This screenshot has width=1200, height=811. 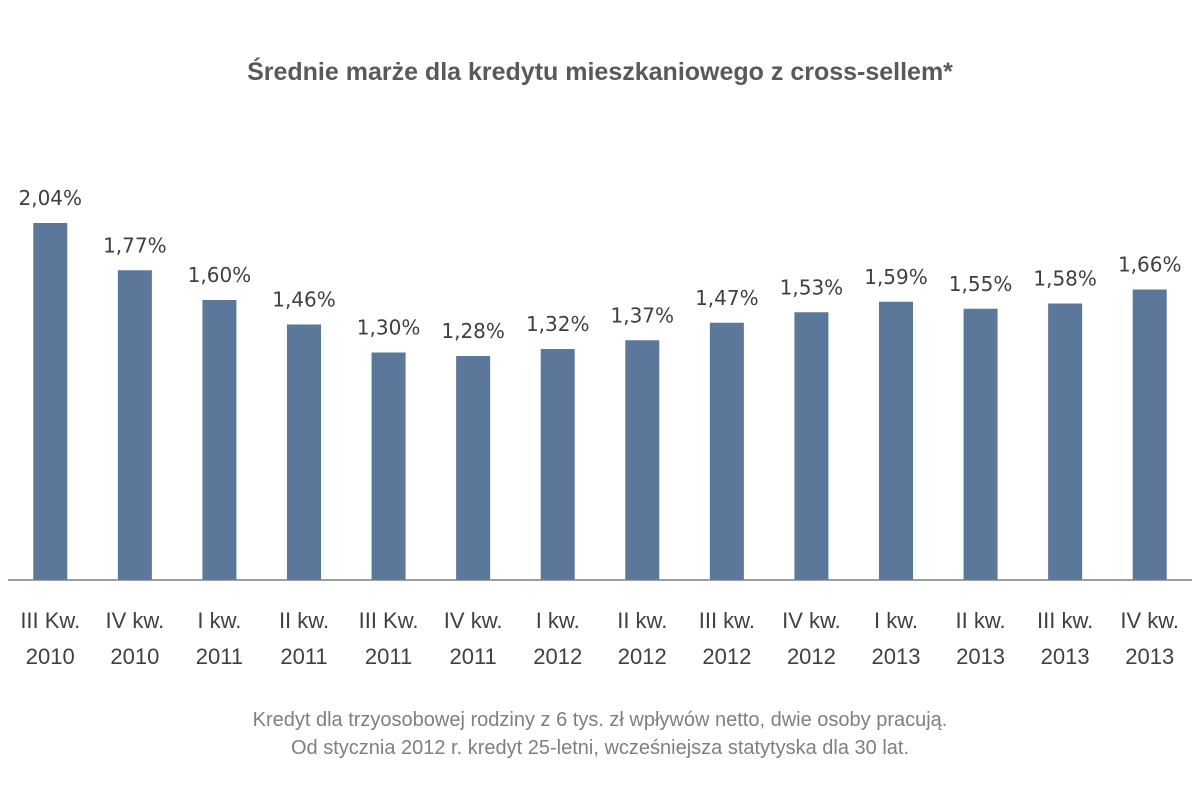 What do you see at coordinates (812, 287) in the screenshot?
I see `data-label: 1,53%` at bounding box center [812, 287].